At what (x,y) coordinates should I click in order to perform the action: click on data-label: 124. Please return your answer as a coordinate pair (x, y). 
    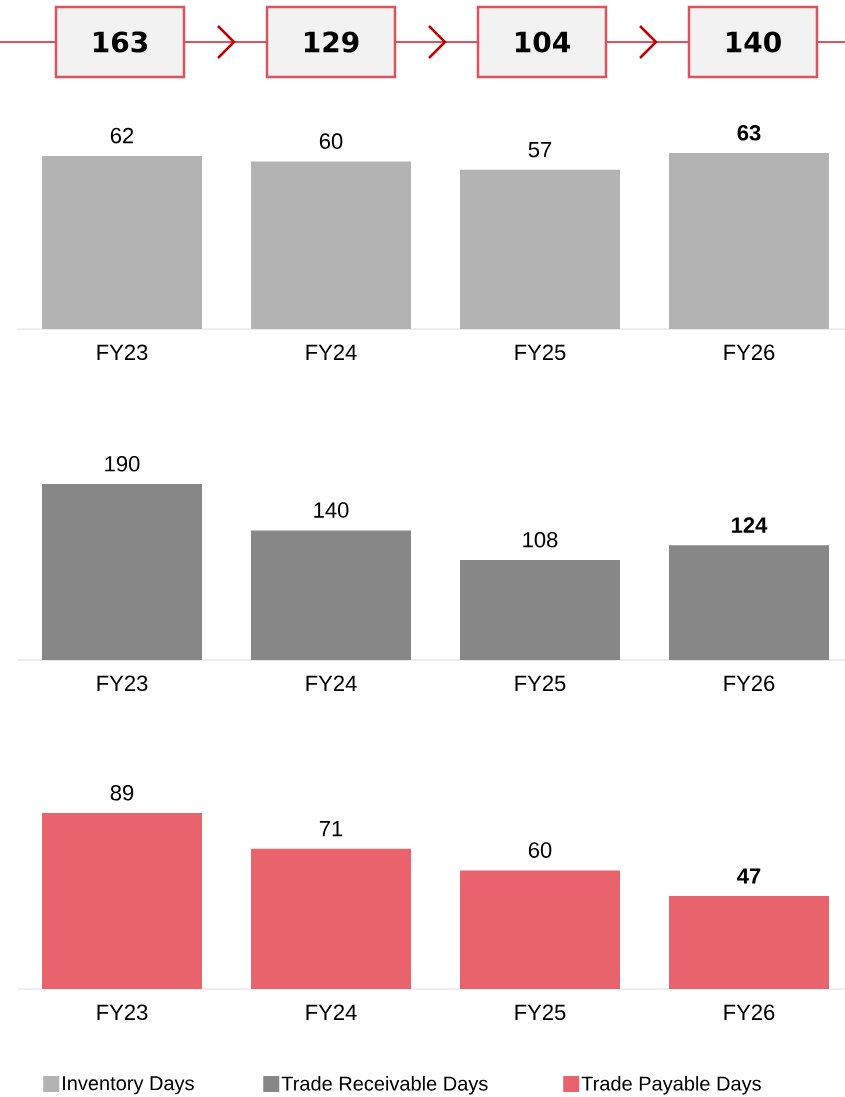
    Looking at the image, I should click on (750, 525).